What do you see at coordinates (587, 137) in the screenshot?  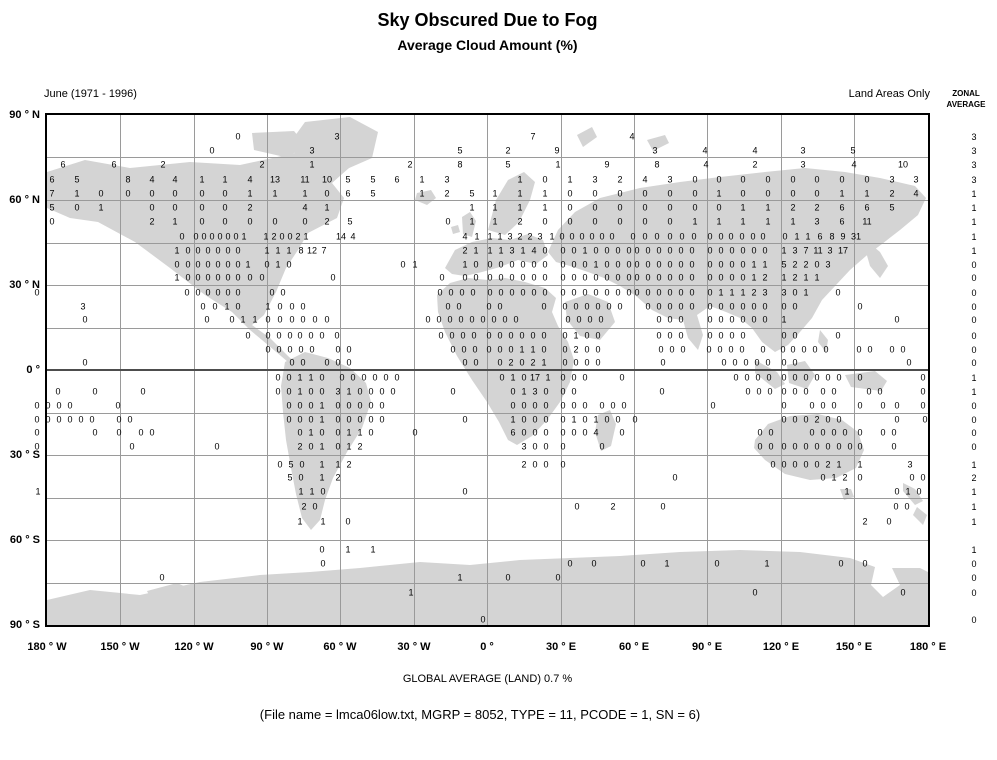 I see `landmass-svalbard` at bounding box center [587, 137].